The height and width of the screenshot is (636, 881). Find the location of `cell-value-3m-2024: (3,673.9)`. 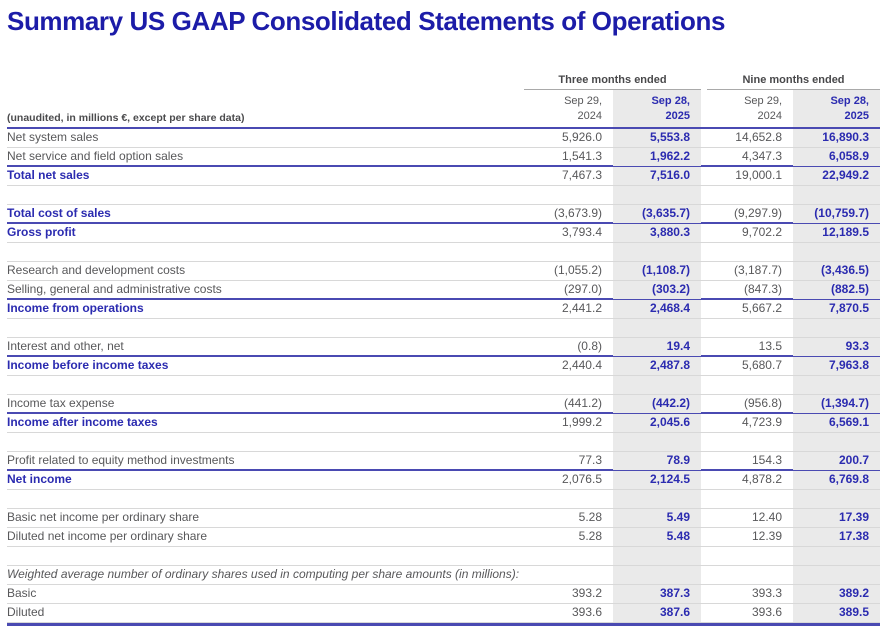

cell-value-3m-2024: (3,673.9) is located at coordinates (577, 213).